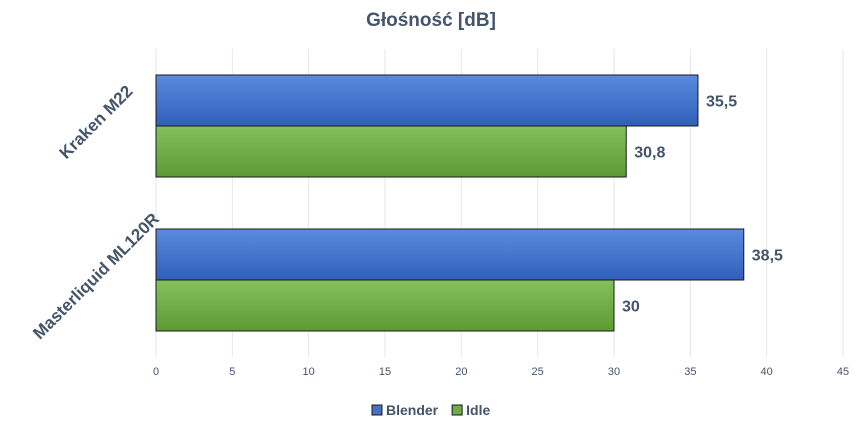  Describe the element at coordinates (309, 372) in the screenshot. I see `x-tick-label: 10` at that location.